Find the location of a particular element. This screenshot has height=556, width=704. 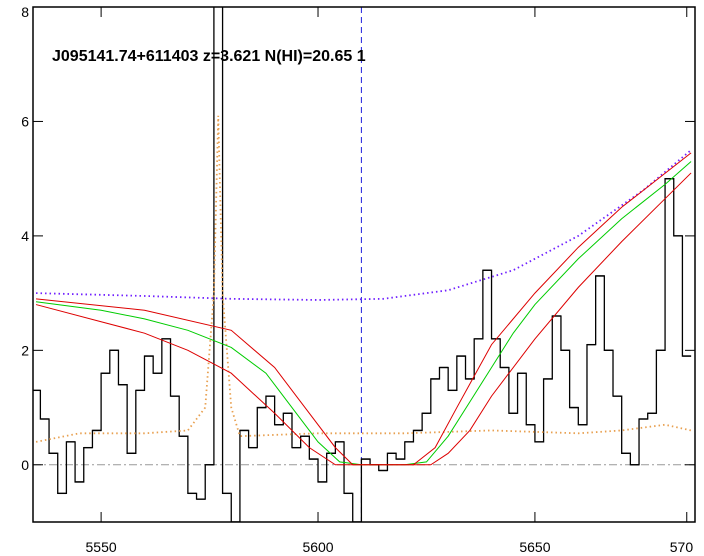

y-tick-label: 2 is located at coordinates (25, 350).